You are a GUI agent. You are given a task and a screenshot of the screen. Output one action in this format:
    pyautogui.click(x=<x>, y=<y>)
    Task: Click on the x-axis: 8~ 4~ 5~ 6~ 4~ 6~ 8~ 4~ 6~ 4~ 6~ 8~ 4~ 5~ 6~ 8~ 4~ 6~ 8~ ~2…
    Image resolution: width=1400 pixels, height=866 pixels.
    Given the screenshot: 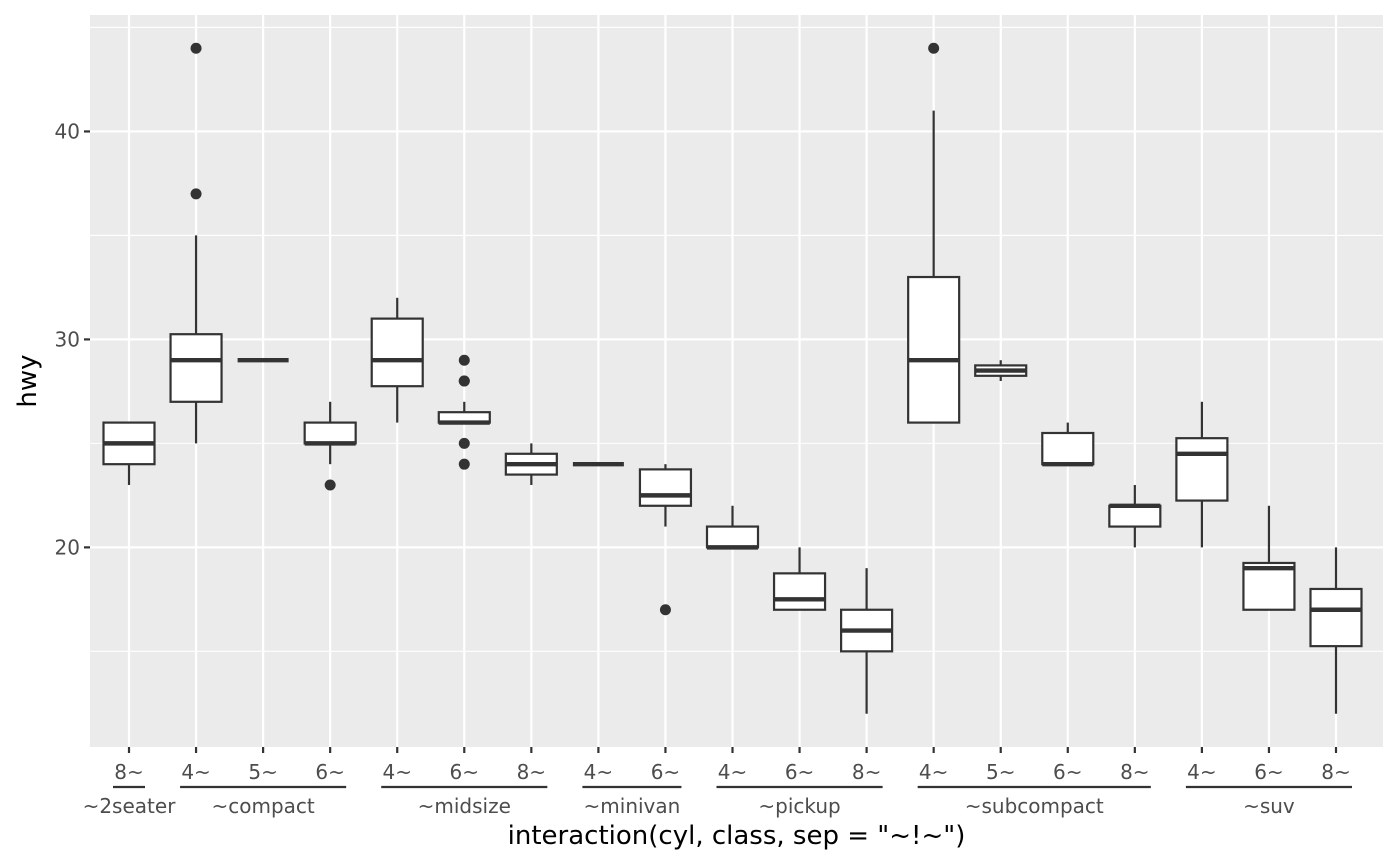 What is the action you would take?
    pyautogui.click(x=717, y=782)
    